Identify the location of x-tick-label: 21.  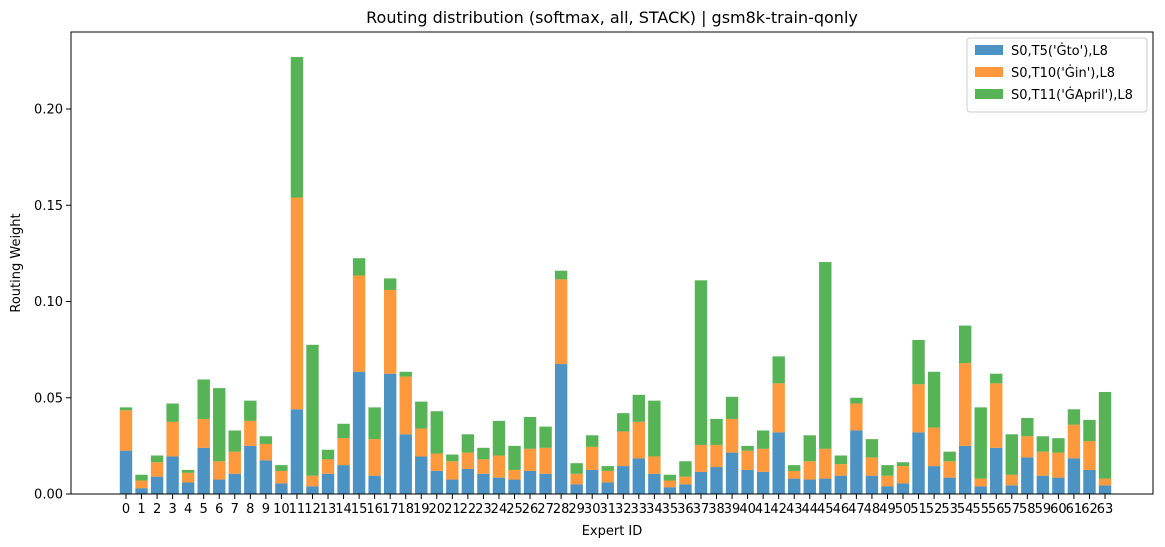
(452, 509).